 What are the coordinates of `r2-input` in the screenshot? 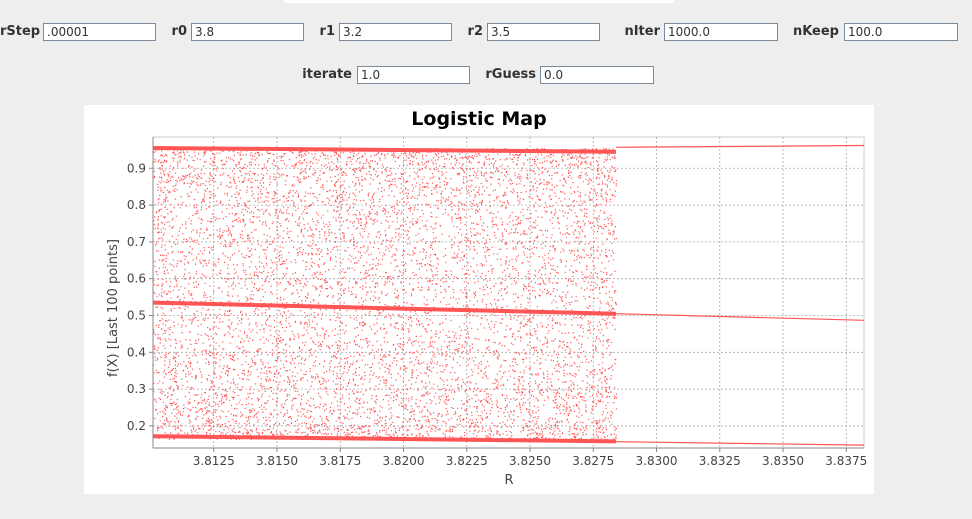 It's located at (543, 32).